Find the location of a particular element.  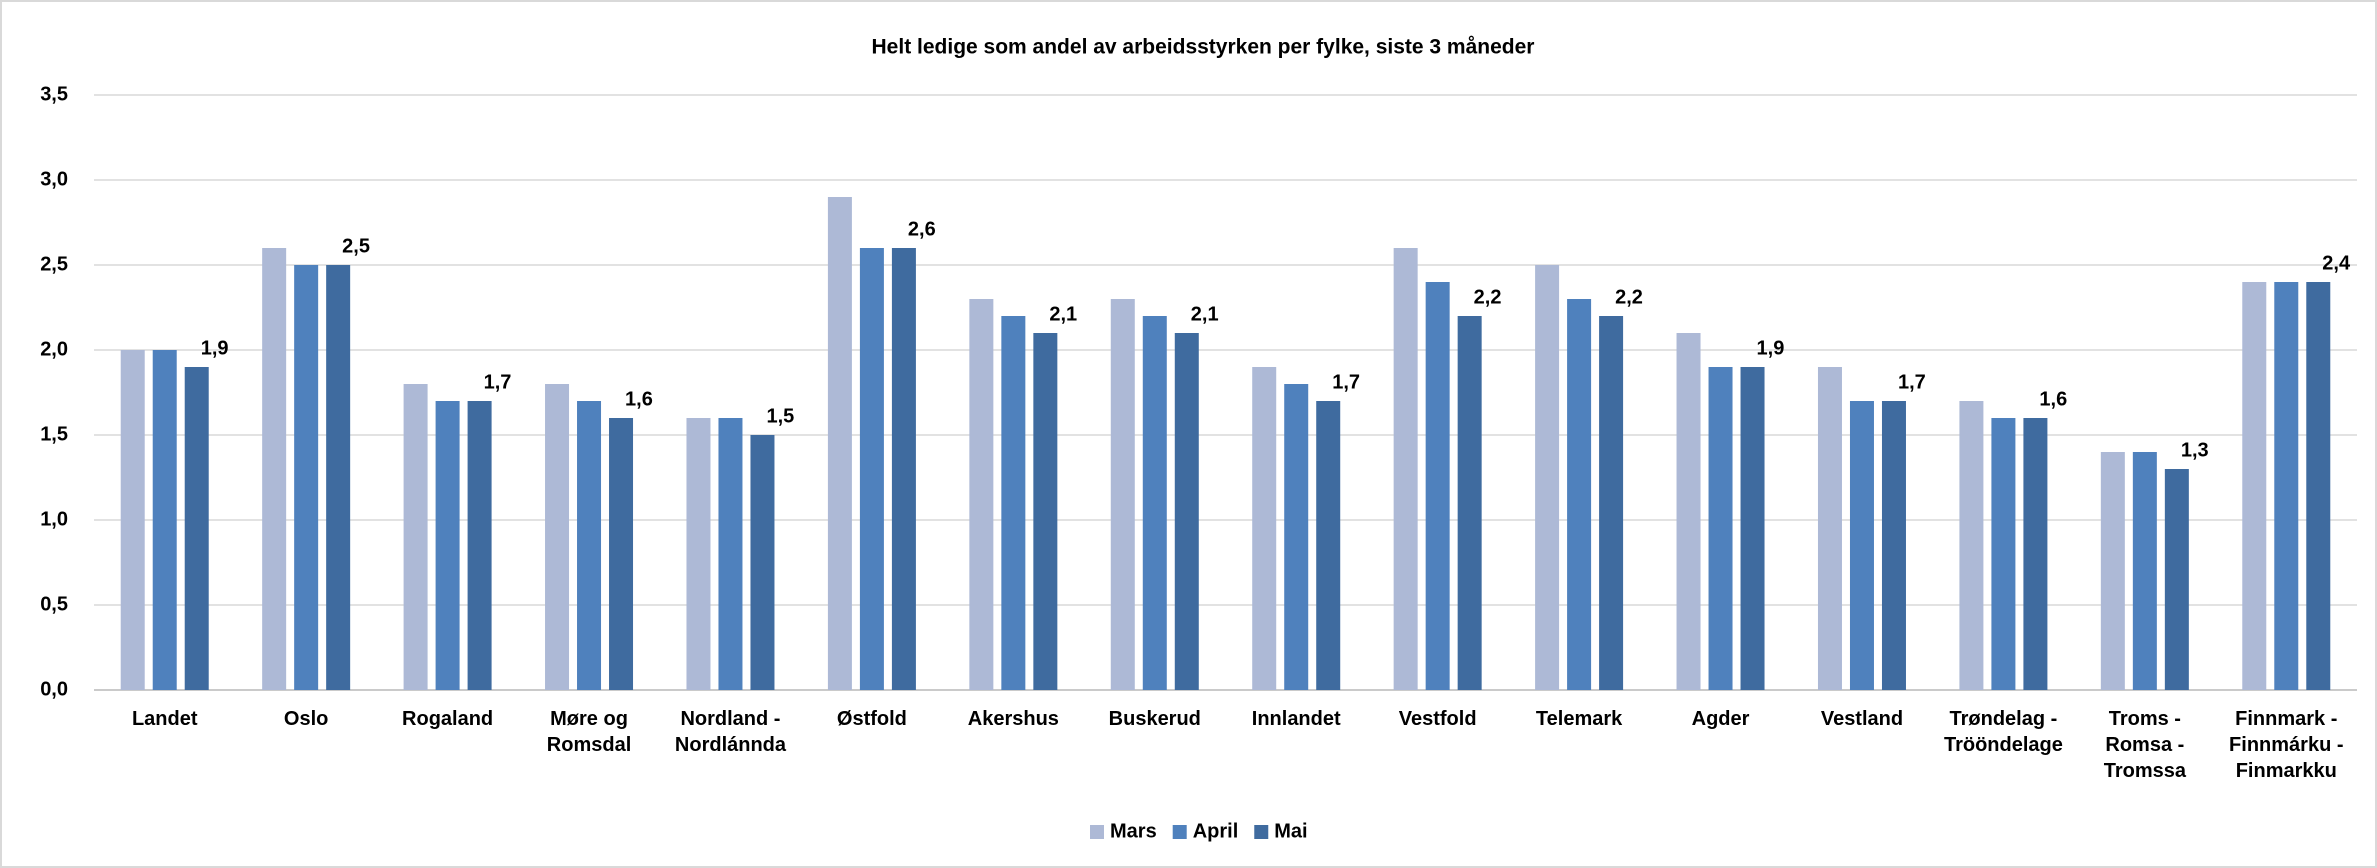

x-tick-label: Troms - Romsa - Tromssa is located at coordinates (2144, 745).